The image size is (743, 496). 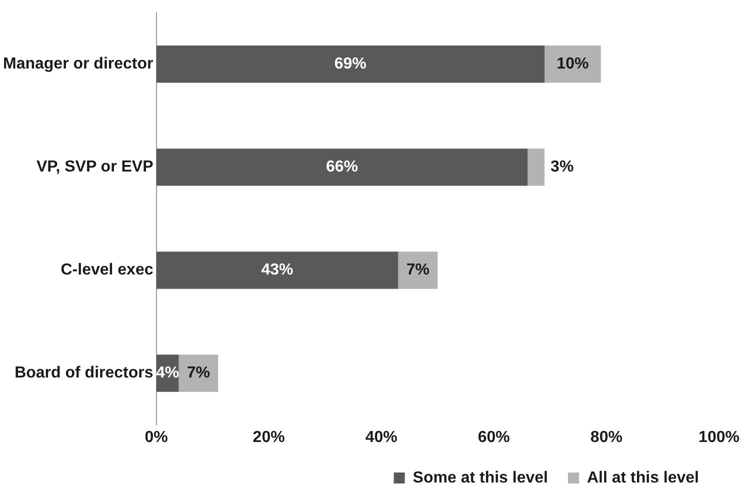 I want to click on y-tick-label: Manager or director, so click(x=78, y=64).